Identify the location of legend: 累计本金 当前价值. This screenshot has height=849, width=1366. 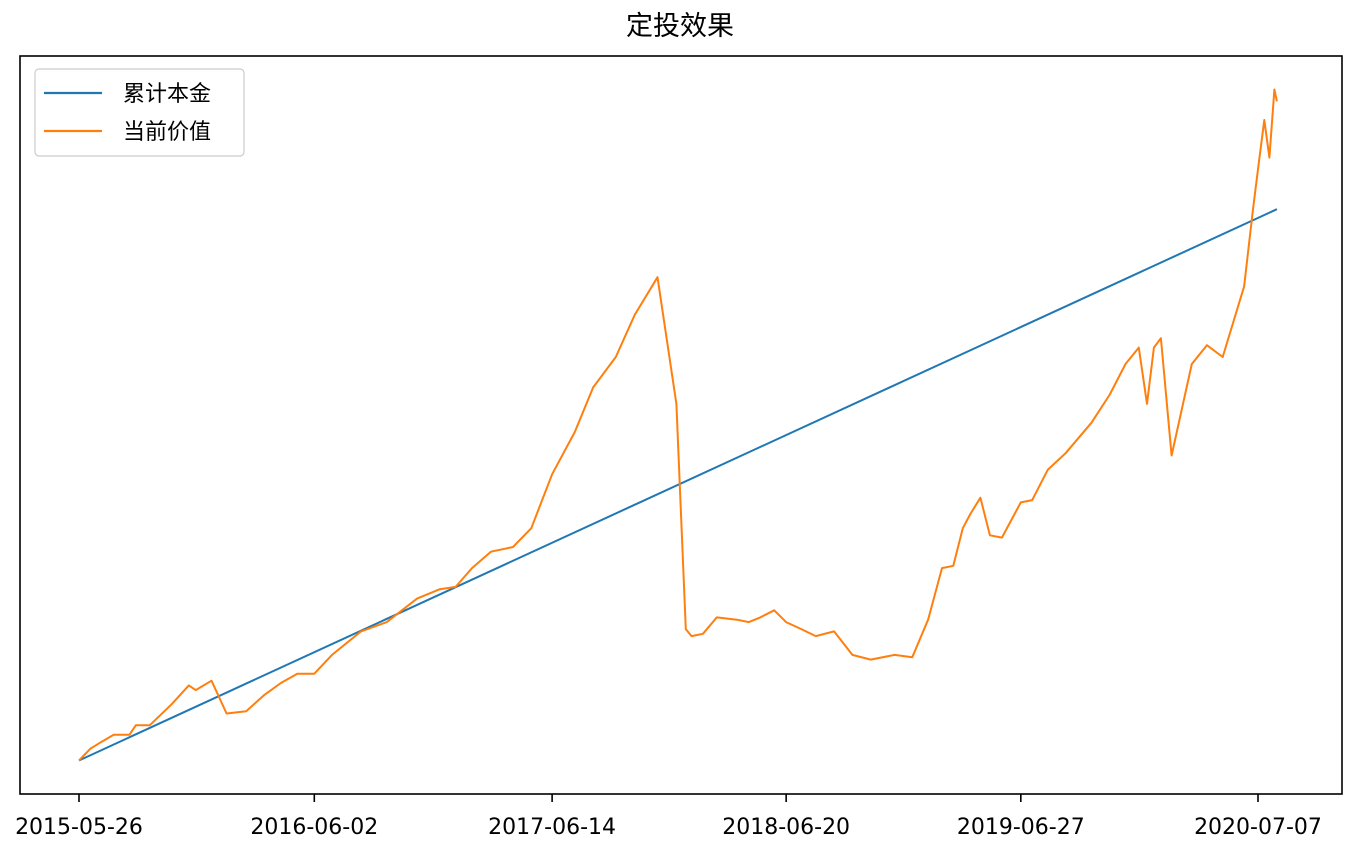
(139, 112).